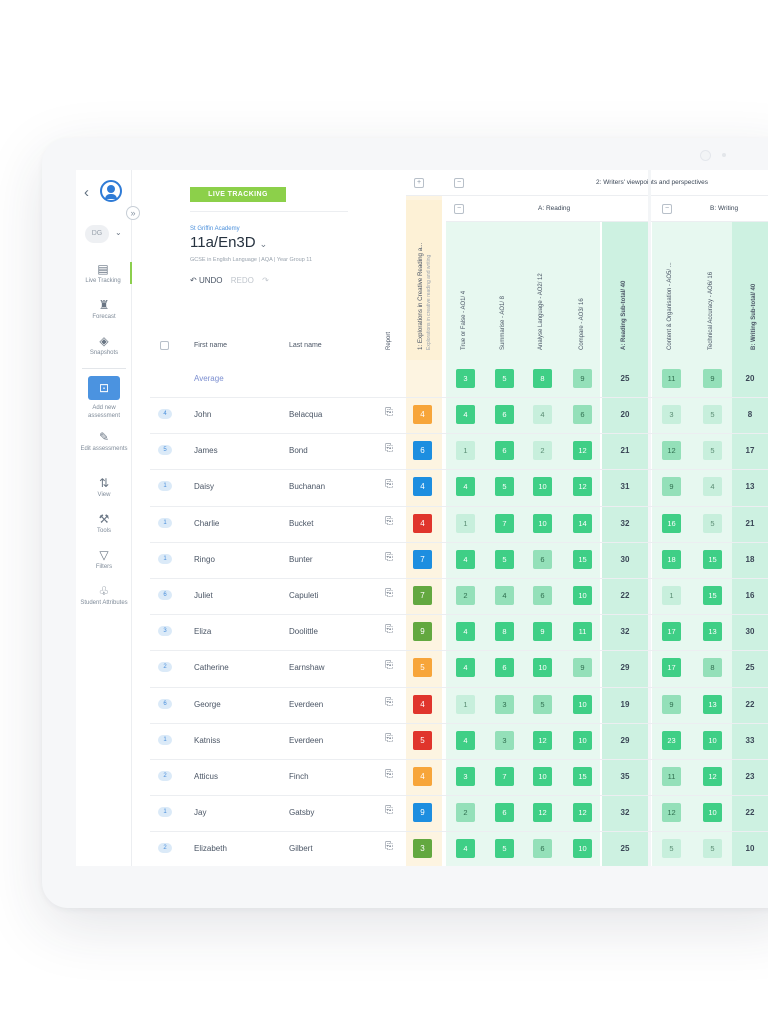 The image size is (768, 1024). I want to click on nav-live-tracking: ▤ Live Tracking, so click(104, 273).